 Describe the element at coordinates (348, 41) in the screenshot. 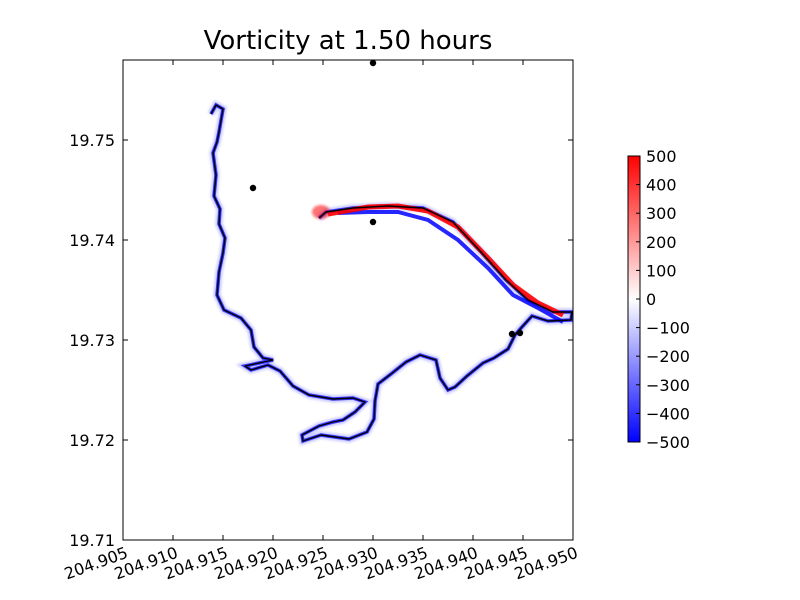

I see `chart-title: Vorticity at 1.50 hours` at that location.